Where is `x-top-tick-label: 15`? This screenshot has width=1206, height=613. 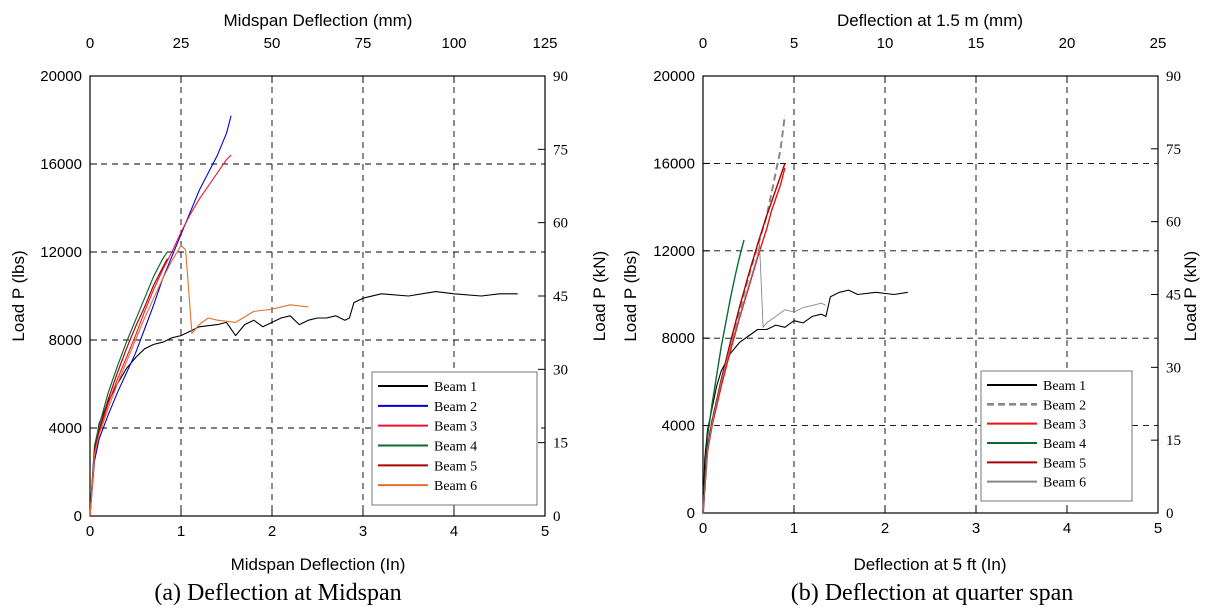
x-top-tick-label: 15 is located at coordinates (976, 43).